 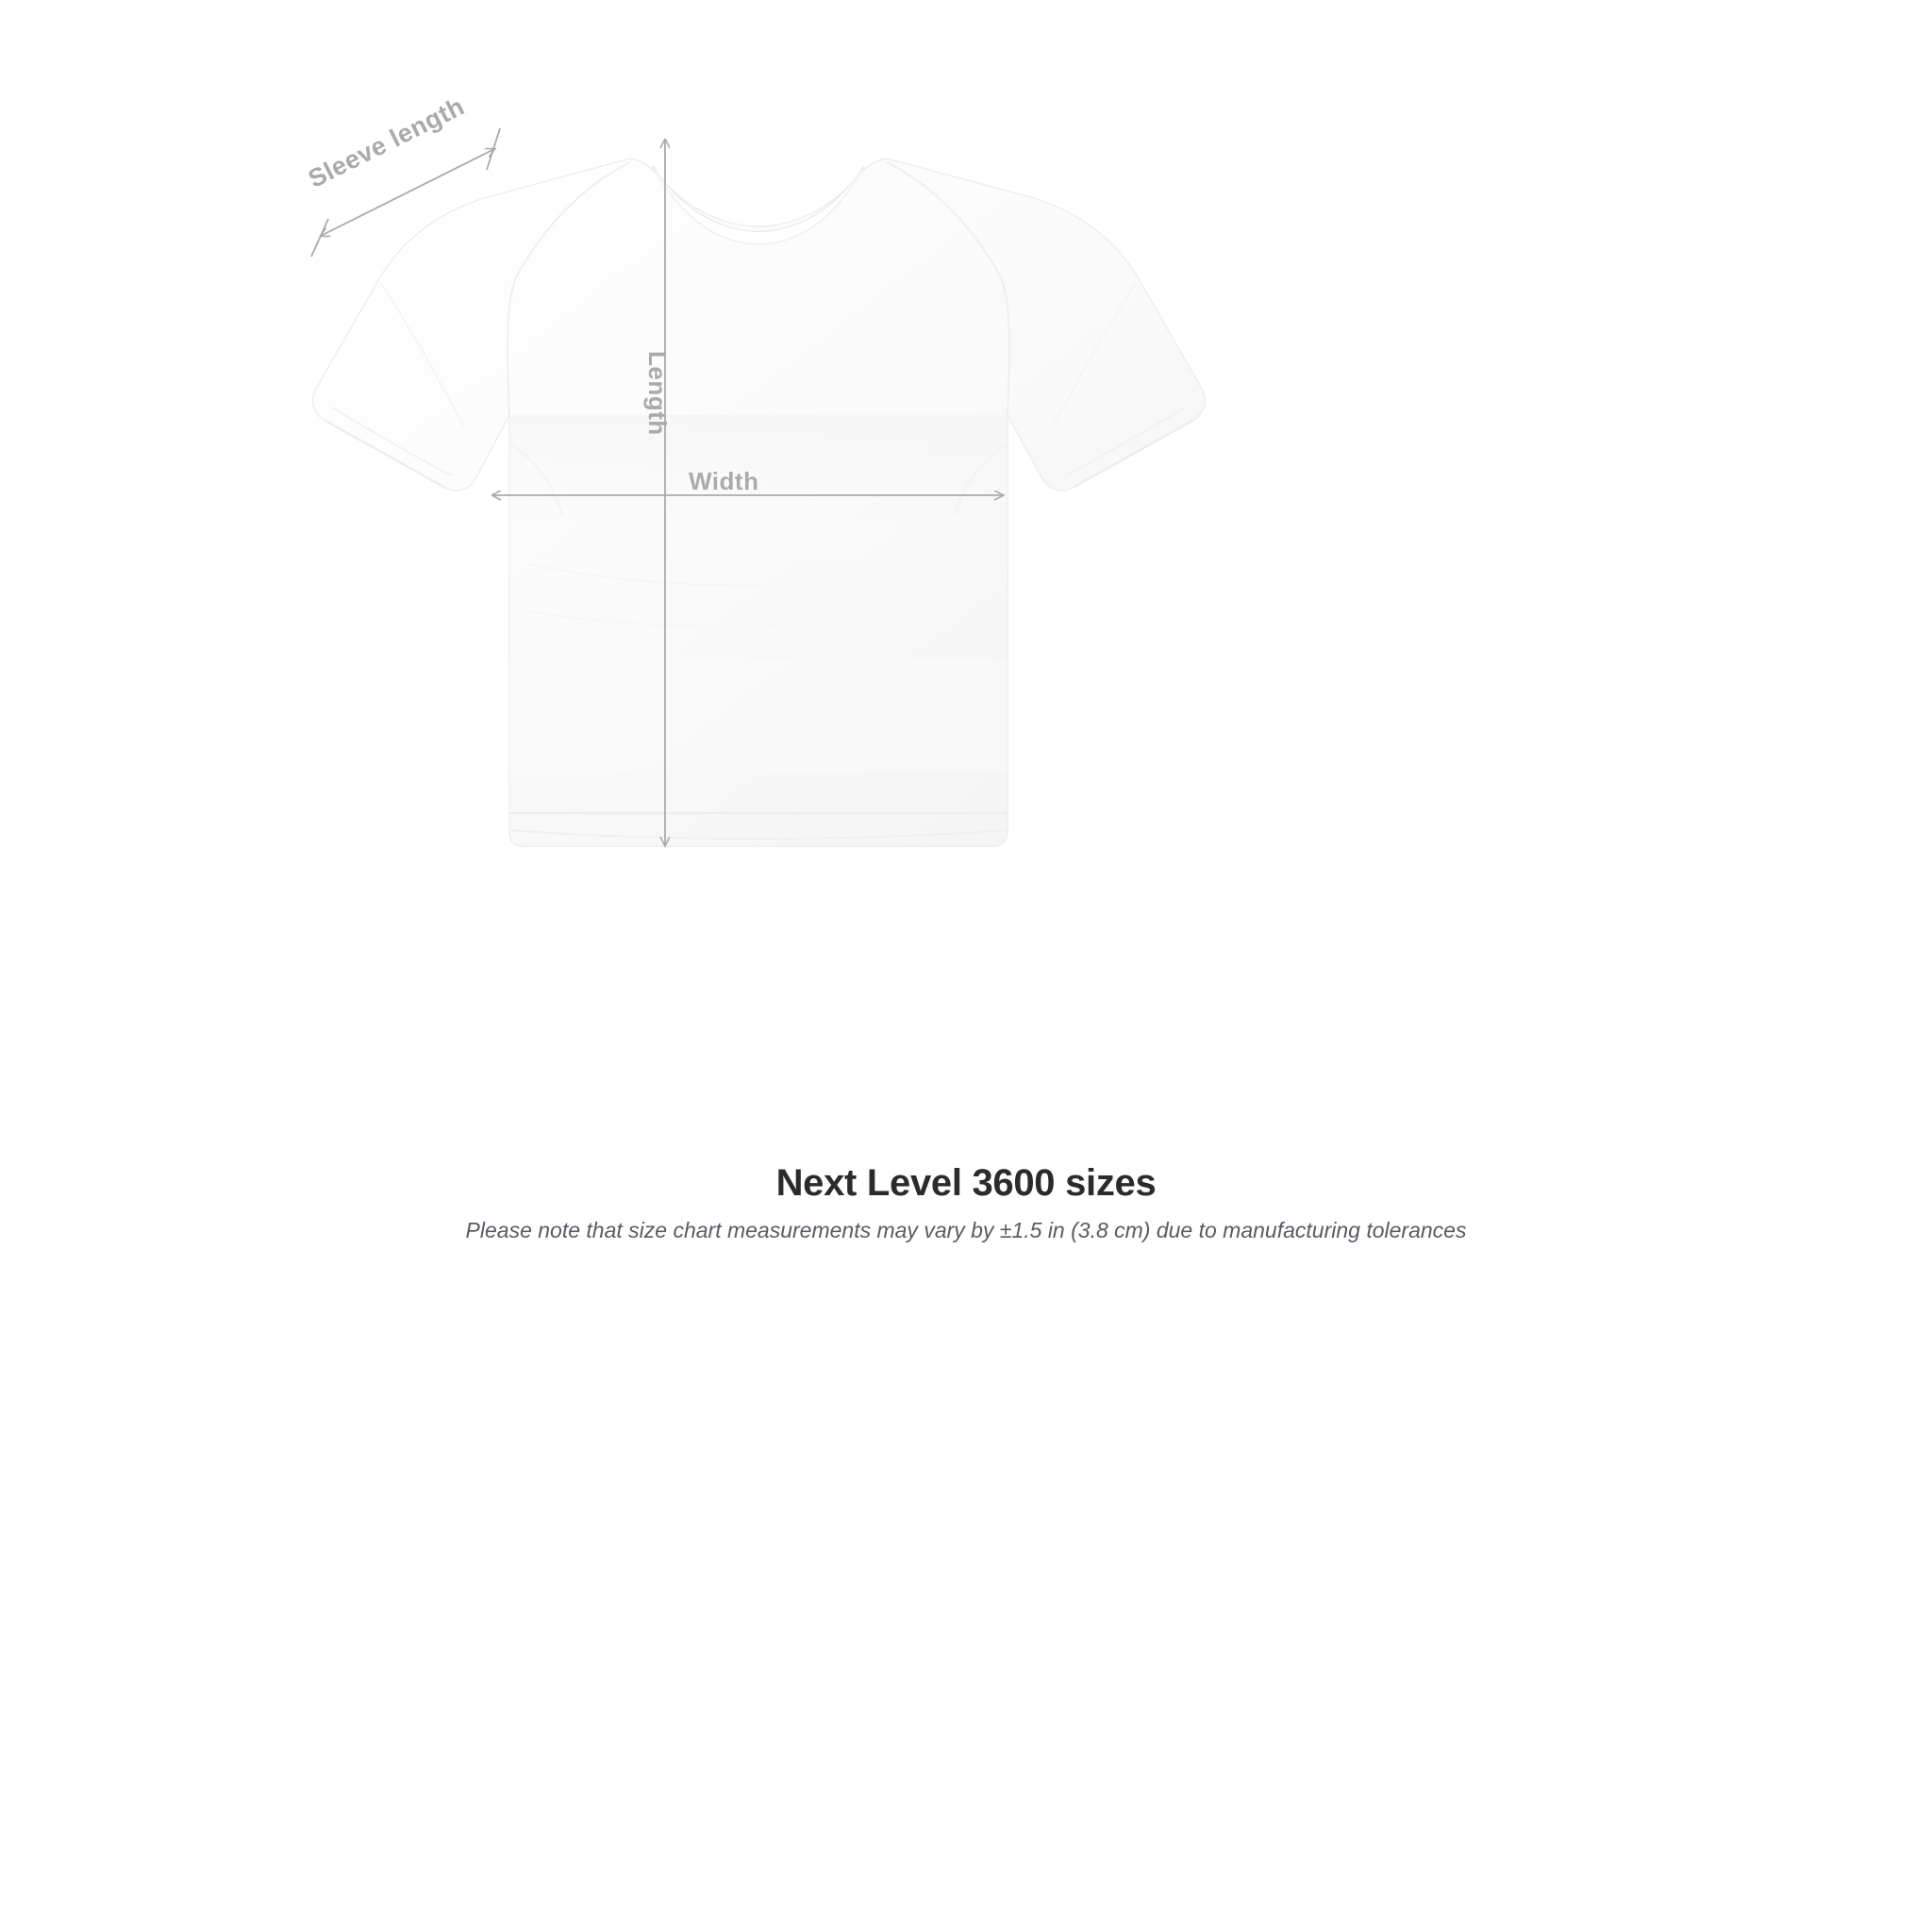 I want to click on sleeve-length-arrow, so click(x=405, y=193).